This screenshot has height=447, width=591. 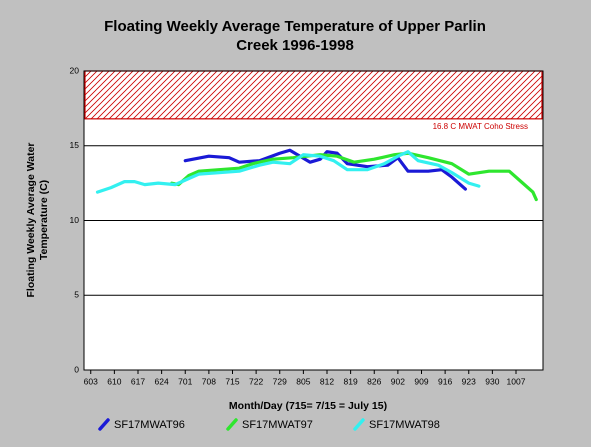 What do you see at coordinates (209, 381) in the screenshot?
I see `x-tick-label: 708` at bounding box center [209, 381].